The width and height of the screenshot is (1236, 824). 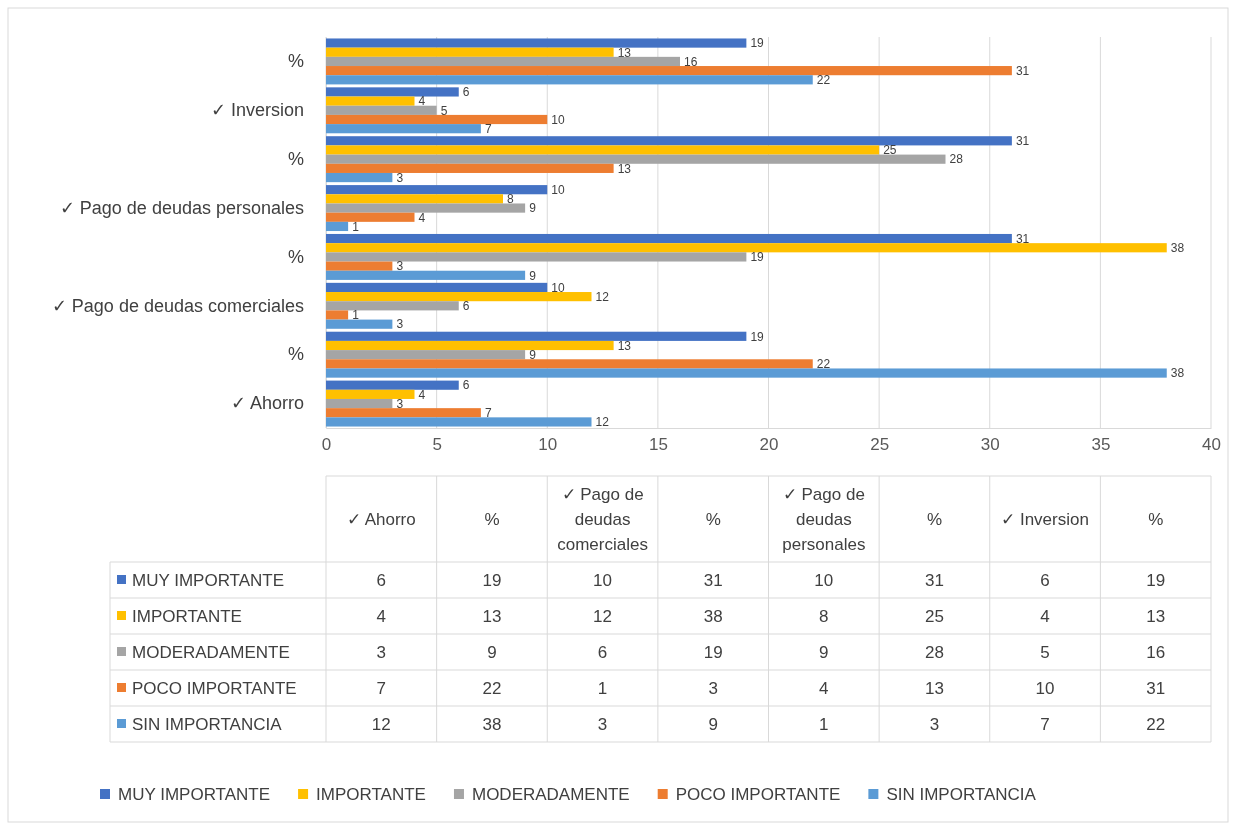 What do you see at coordinates (956, 159) in the screenshot?
I see `data-label: 28` at bounding box center [956, 159].